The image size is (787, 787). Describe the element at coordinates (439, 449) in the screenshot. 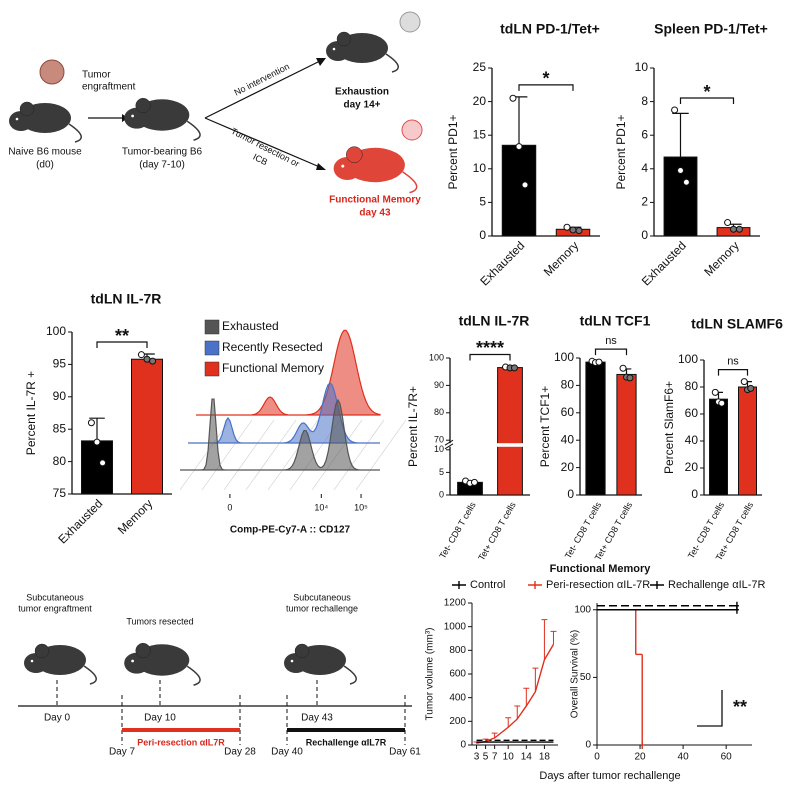

I see `y-tick-label: 10` at that location.